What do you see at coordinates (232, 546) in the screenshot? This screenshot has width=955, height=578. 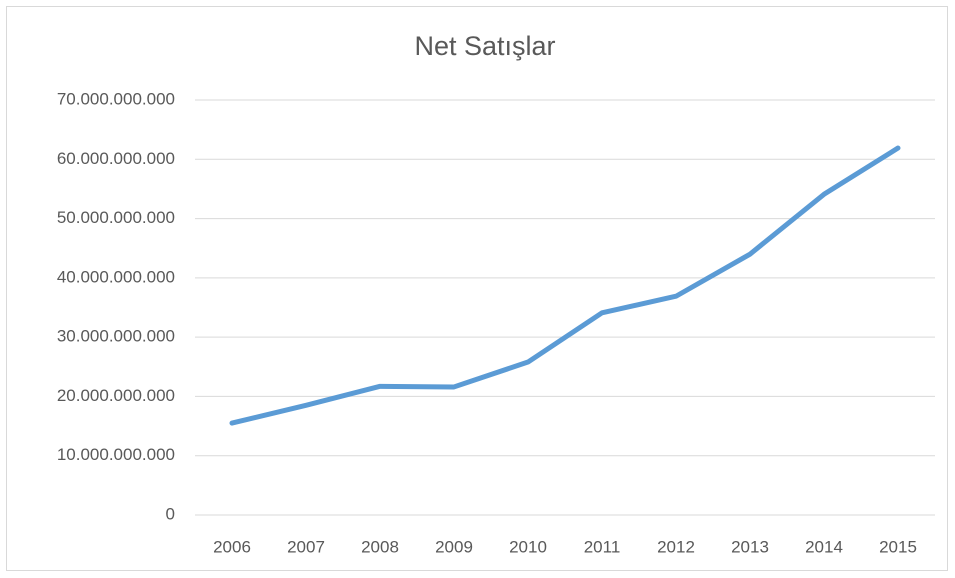 I see `x-tick-label: 2006` at bounding box center [232, 546].